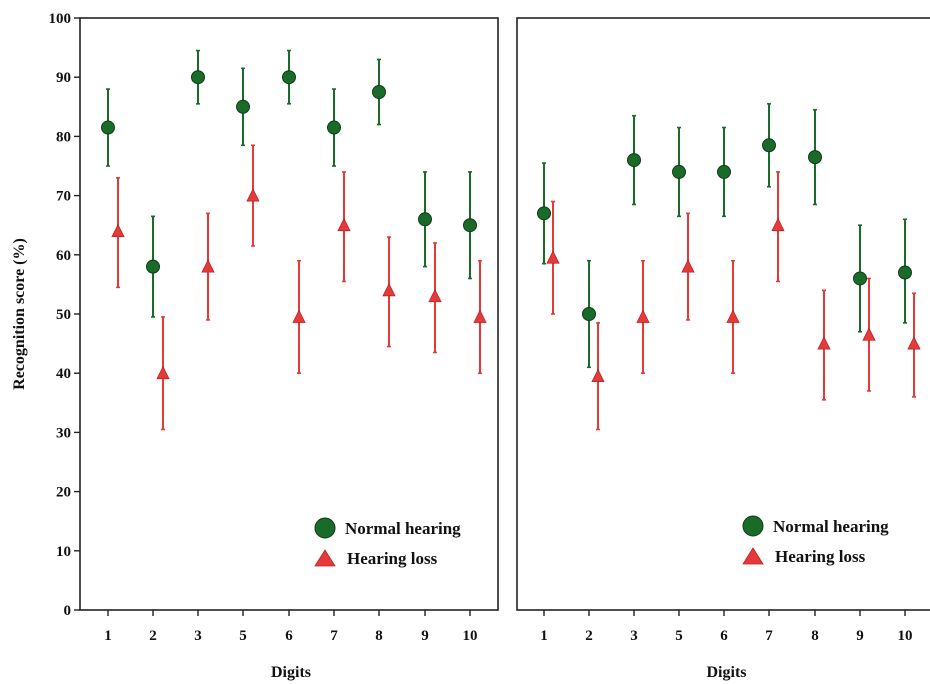  I want to click on y-tick-label: 60, so click(63, 256).